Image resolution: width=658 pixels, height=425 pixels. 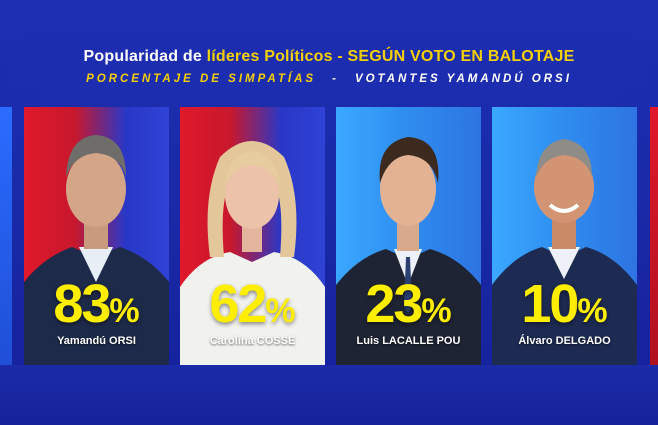 I want to click on candidate-name: Álvaro DELGADO, so click(x=564, y=341).